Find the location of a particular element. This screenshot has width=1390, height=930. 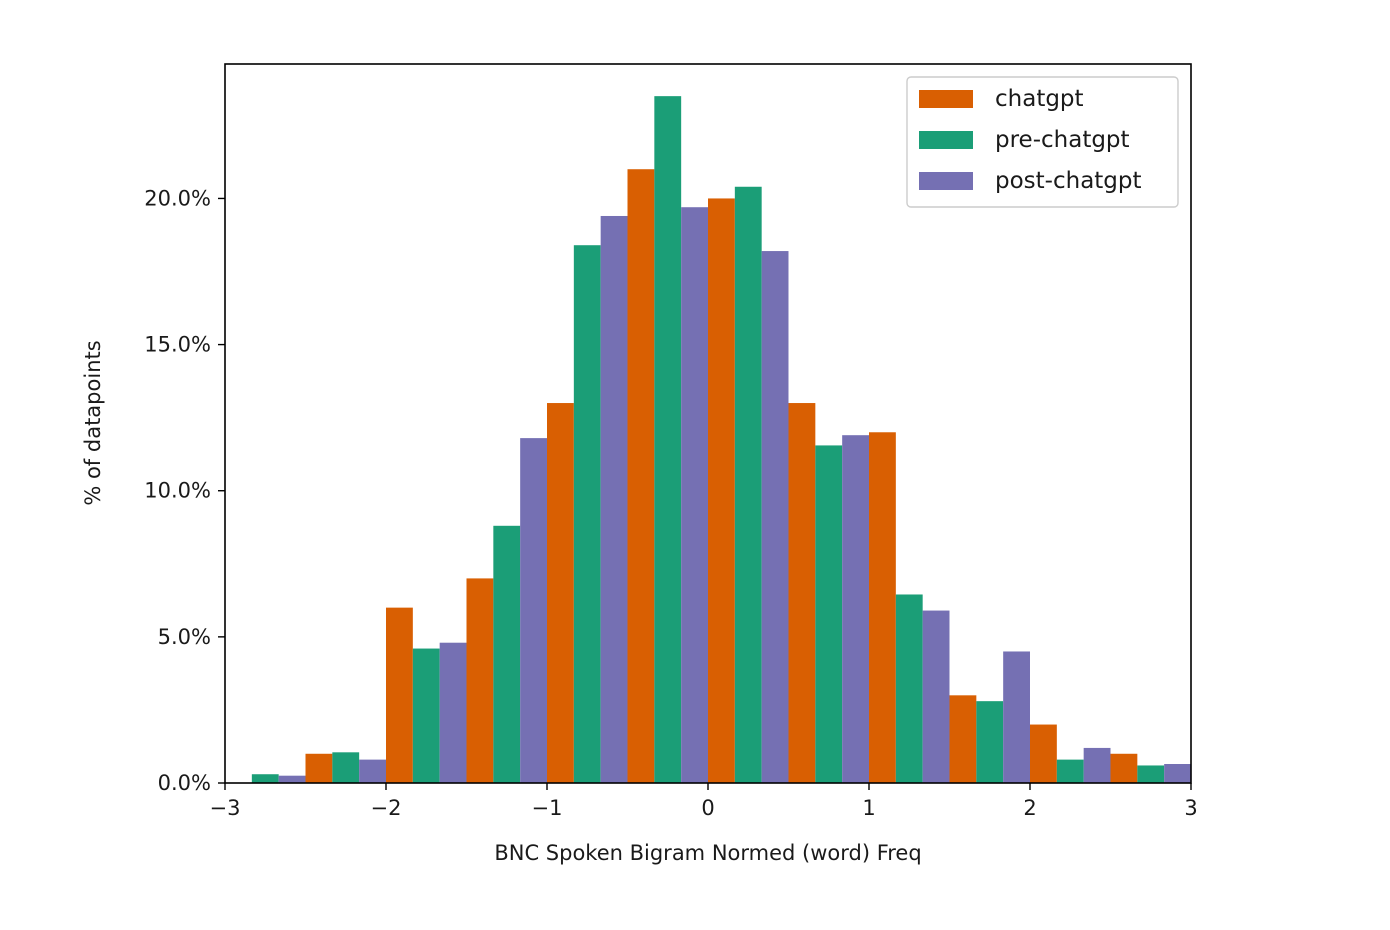

legend-label-pre-chatgpt: pre-chatgpt is located at coordinates (1062, 140).